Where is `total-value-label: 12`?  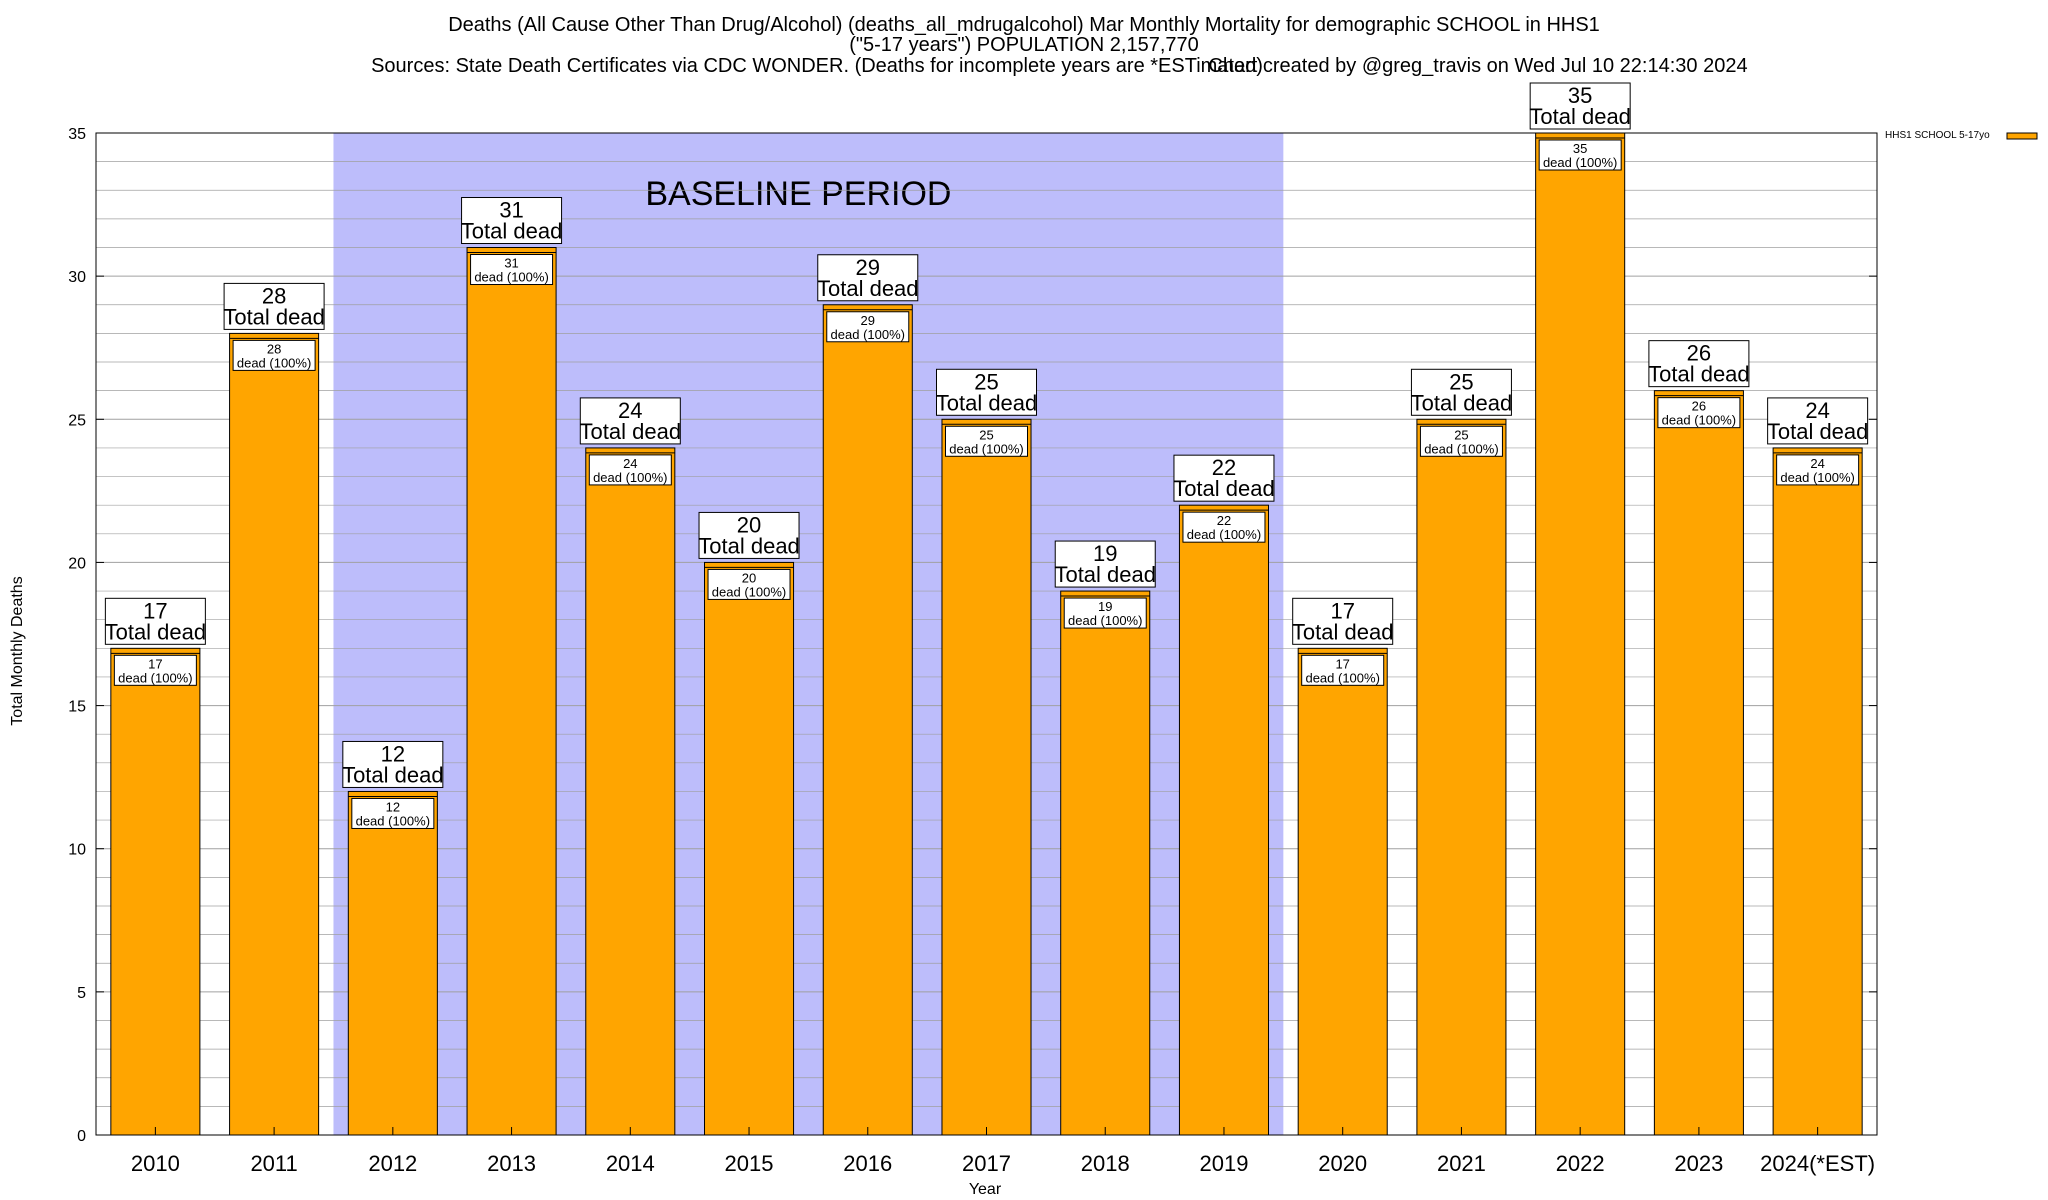
total-value-label: 12 is located at coordinates (393, 753).